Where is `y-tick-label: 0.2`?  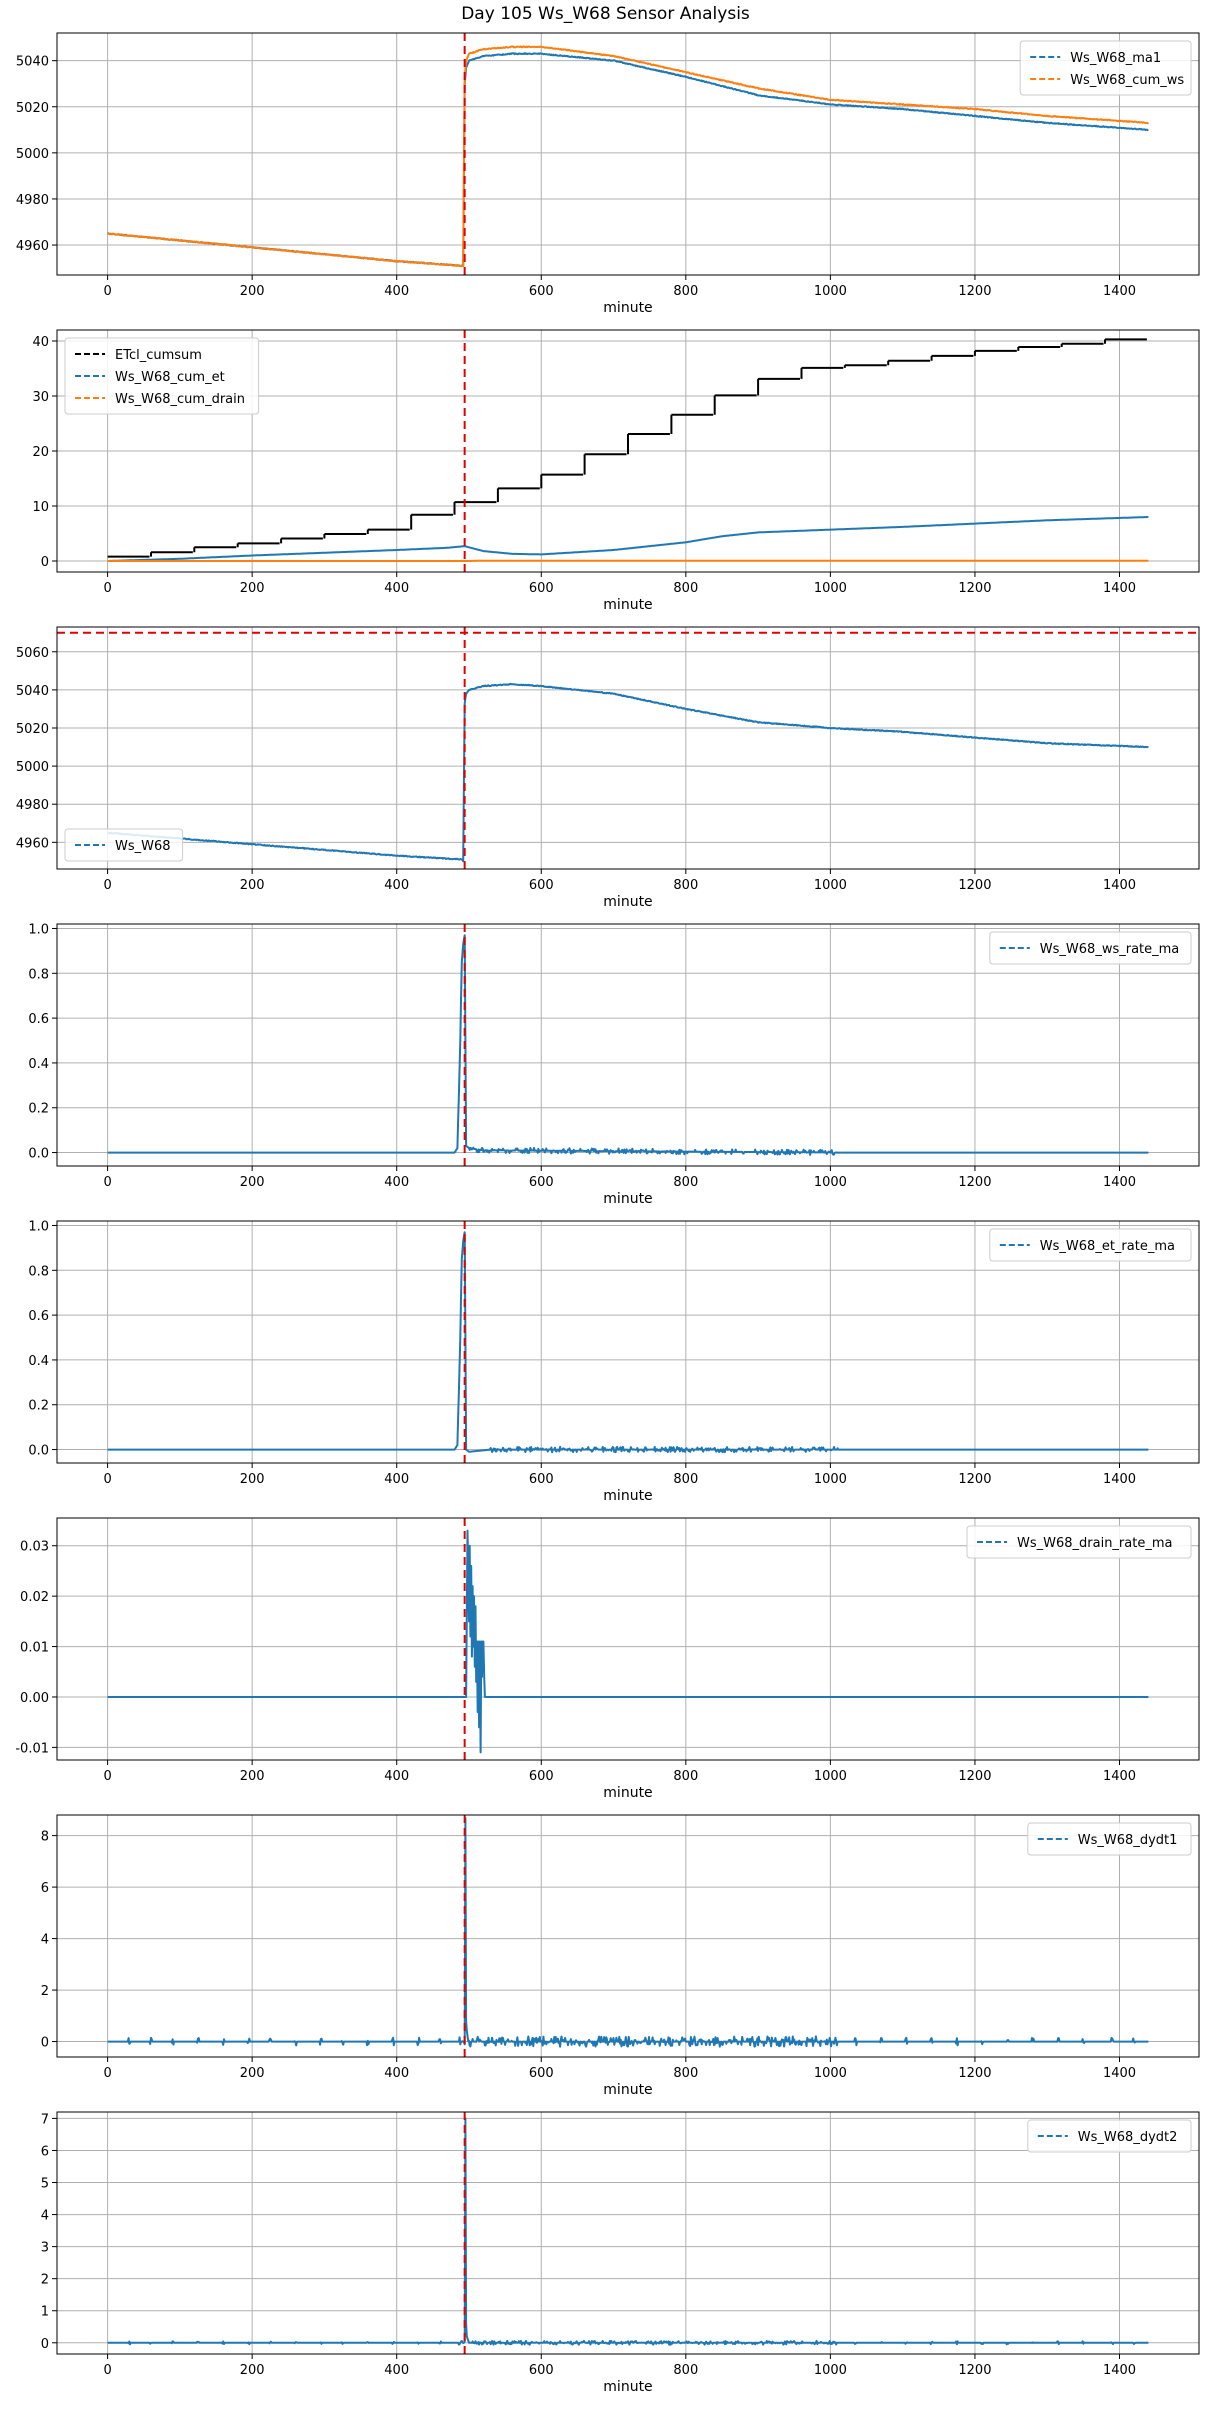 y-tick-label: 0.2 is located at coordinates (38, 1406).